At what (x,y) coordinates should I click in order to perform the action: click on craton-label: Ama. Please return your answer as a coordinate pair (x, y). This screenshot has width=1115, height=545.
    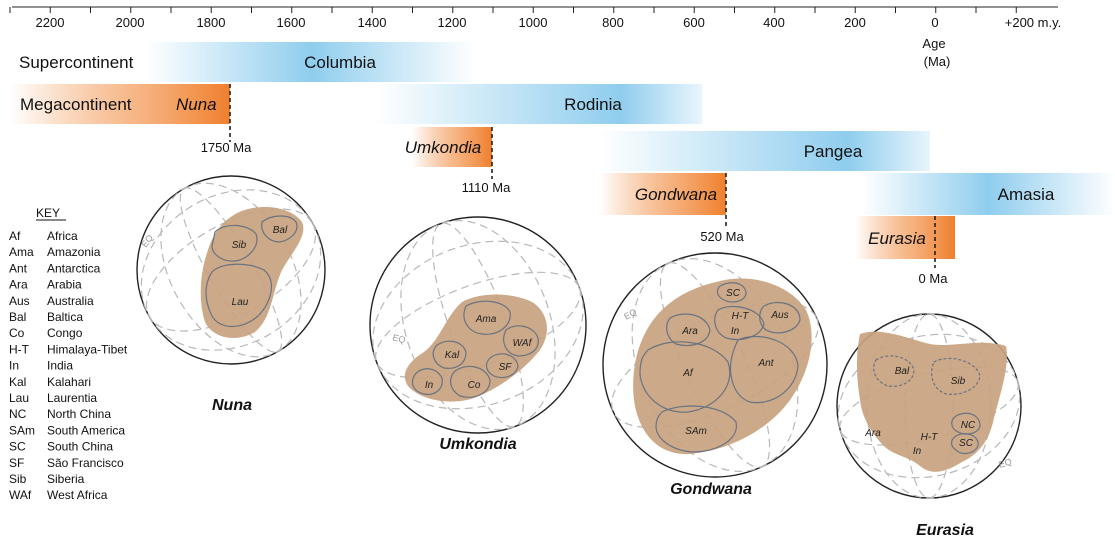
    Looking at the image, I should click on (486, 319).